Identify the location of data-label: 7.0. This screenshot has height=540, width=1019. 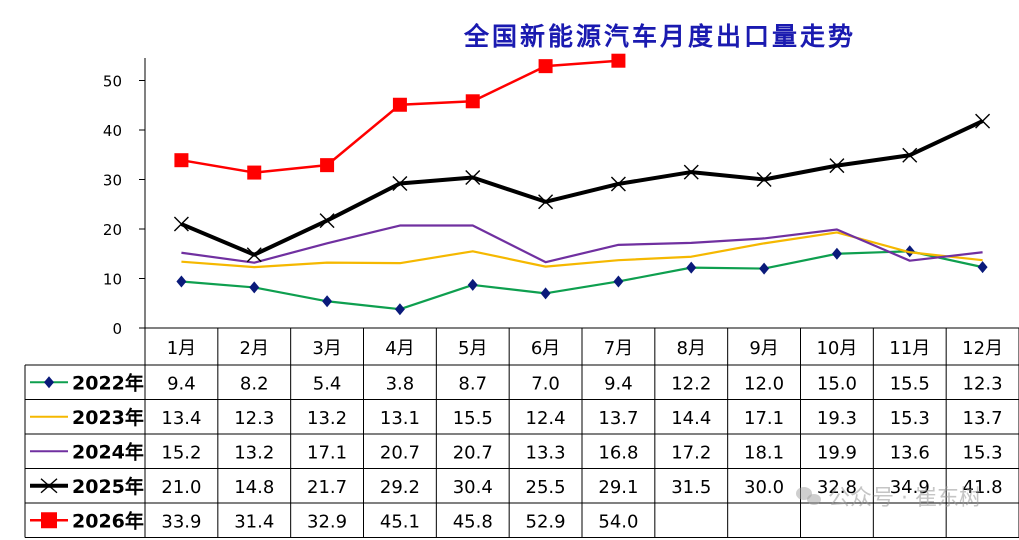
(545, 383).